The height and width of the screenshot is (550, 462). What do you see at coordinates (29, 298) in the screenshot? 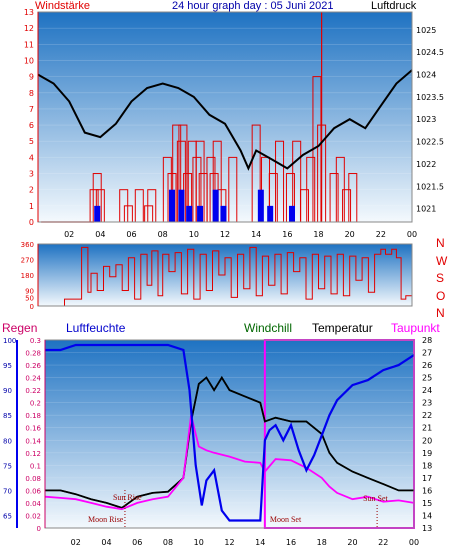
I see `y-left-tick: 50` at bounding box center [29, 298].